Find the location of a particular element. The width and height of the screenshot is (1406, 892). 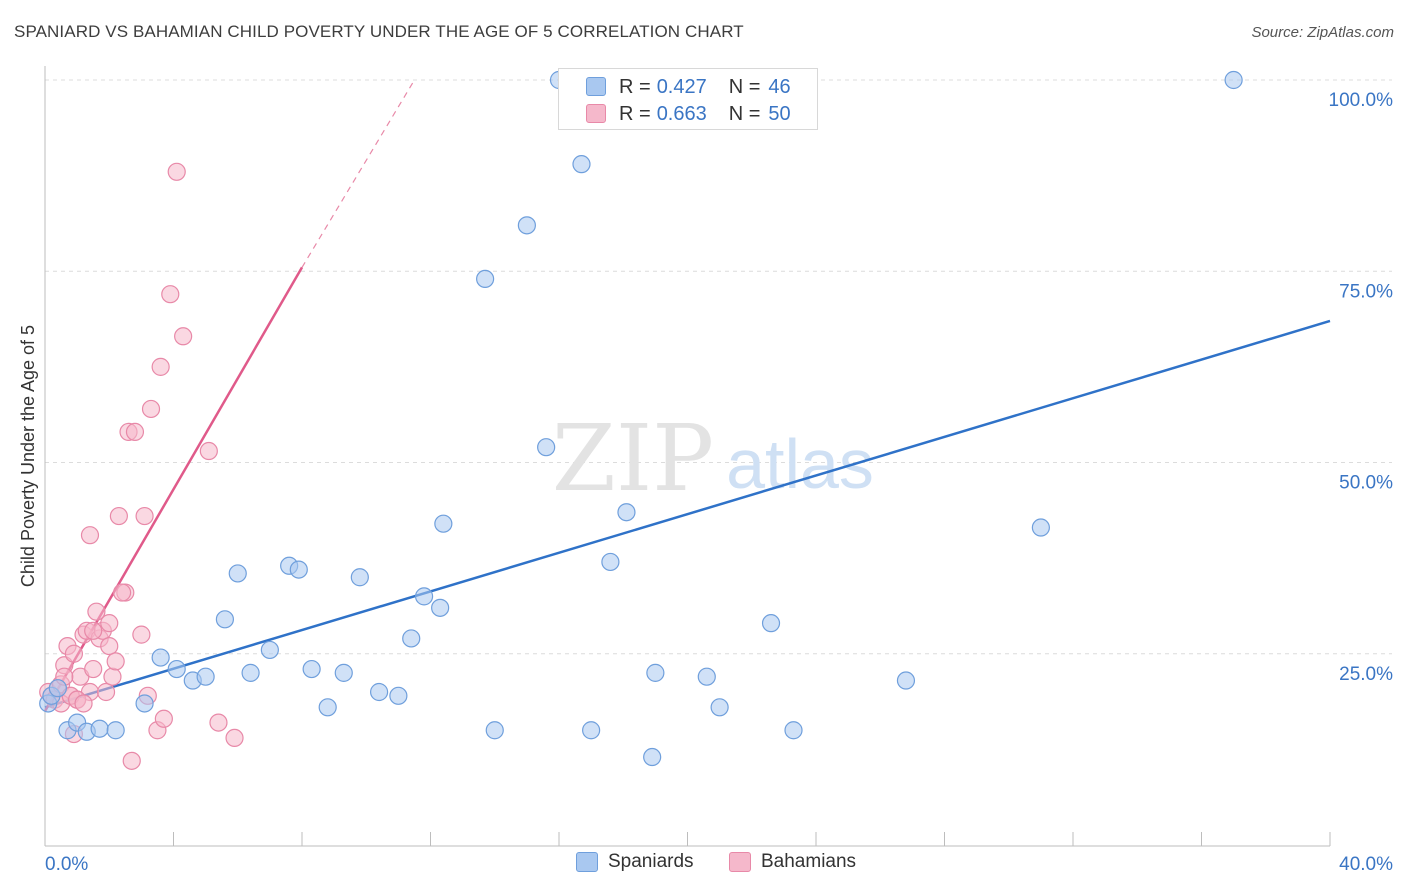

legend-item-bahamians: Bahamians is located at coordinates (792, 862).